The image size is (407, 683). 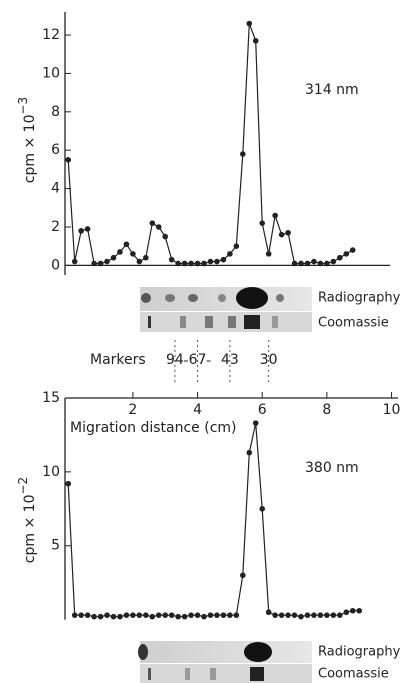 What do you see at coordinates (225, 662) in the screenshot?
I see `gel-bottom` at bounding box center [225, 662].